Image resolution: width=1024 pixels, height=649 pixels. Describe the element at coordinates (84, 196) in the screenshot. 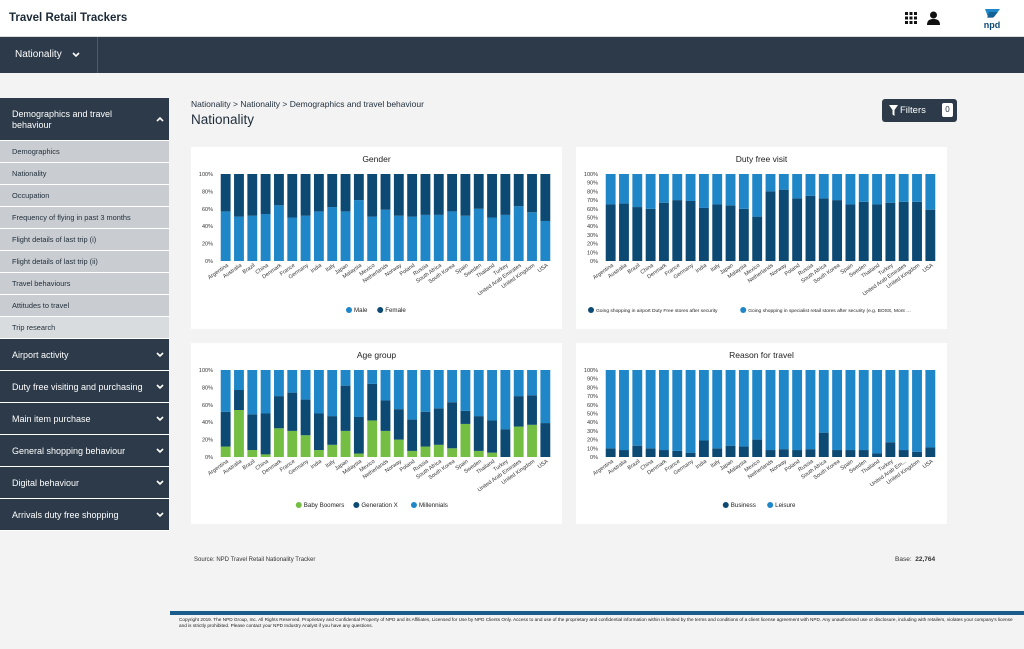

I see `sidebar-item: Occupation` at that location.